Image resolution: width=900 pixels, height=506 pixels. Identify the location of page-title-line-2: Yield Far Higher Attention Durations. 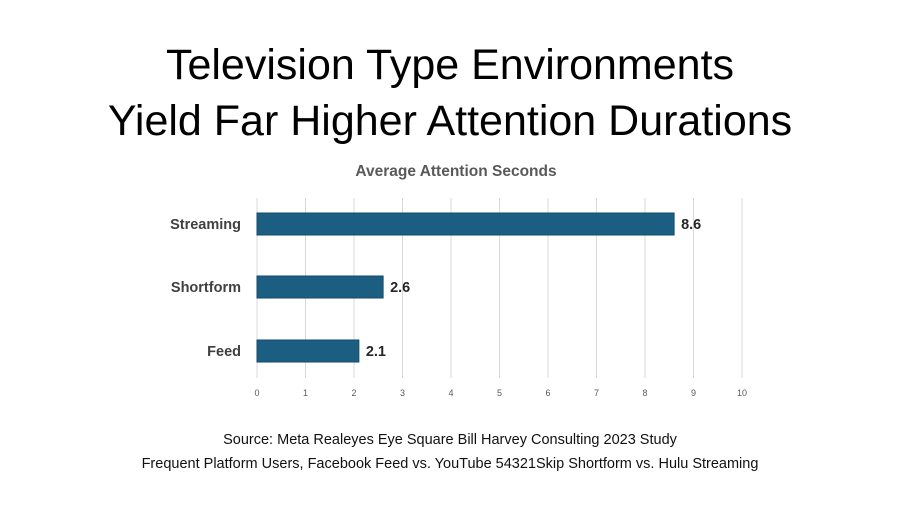
(450, 121).